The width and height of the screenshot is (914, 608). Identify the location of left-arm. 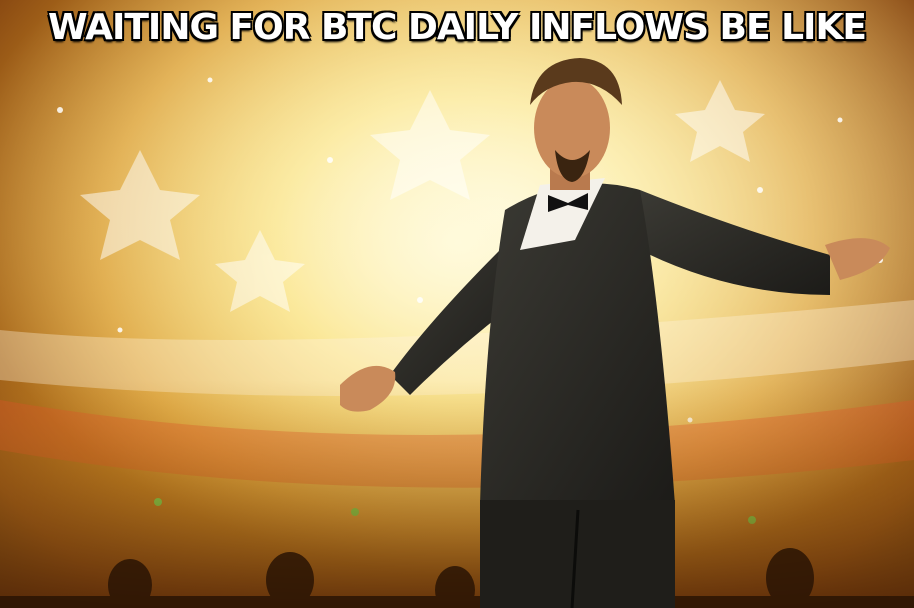
(455, 322).